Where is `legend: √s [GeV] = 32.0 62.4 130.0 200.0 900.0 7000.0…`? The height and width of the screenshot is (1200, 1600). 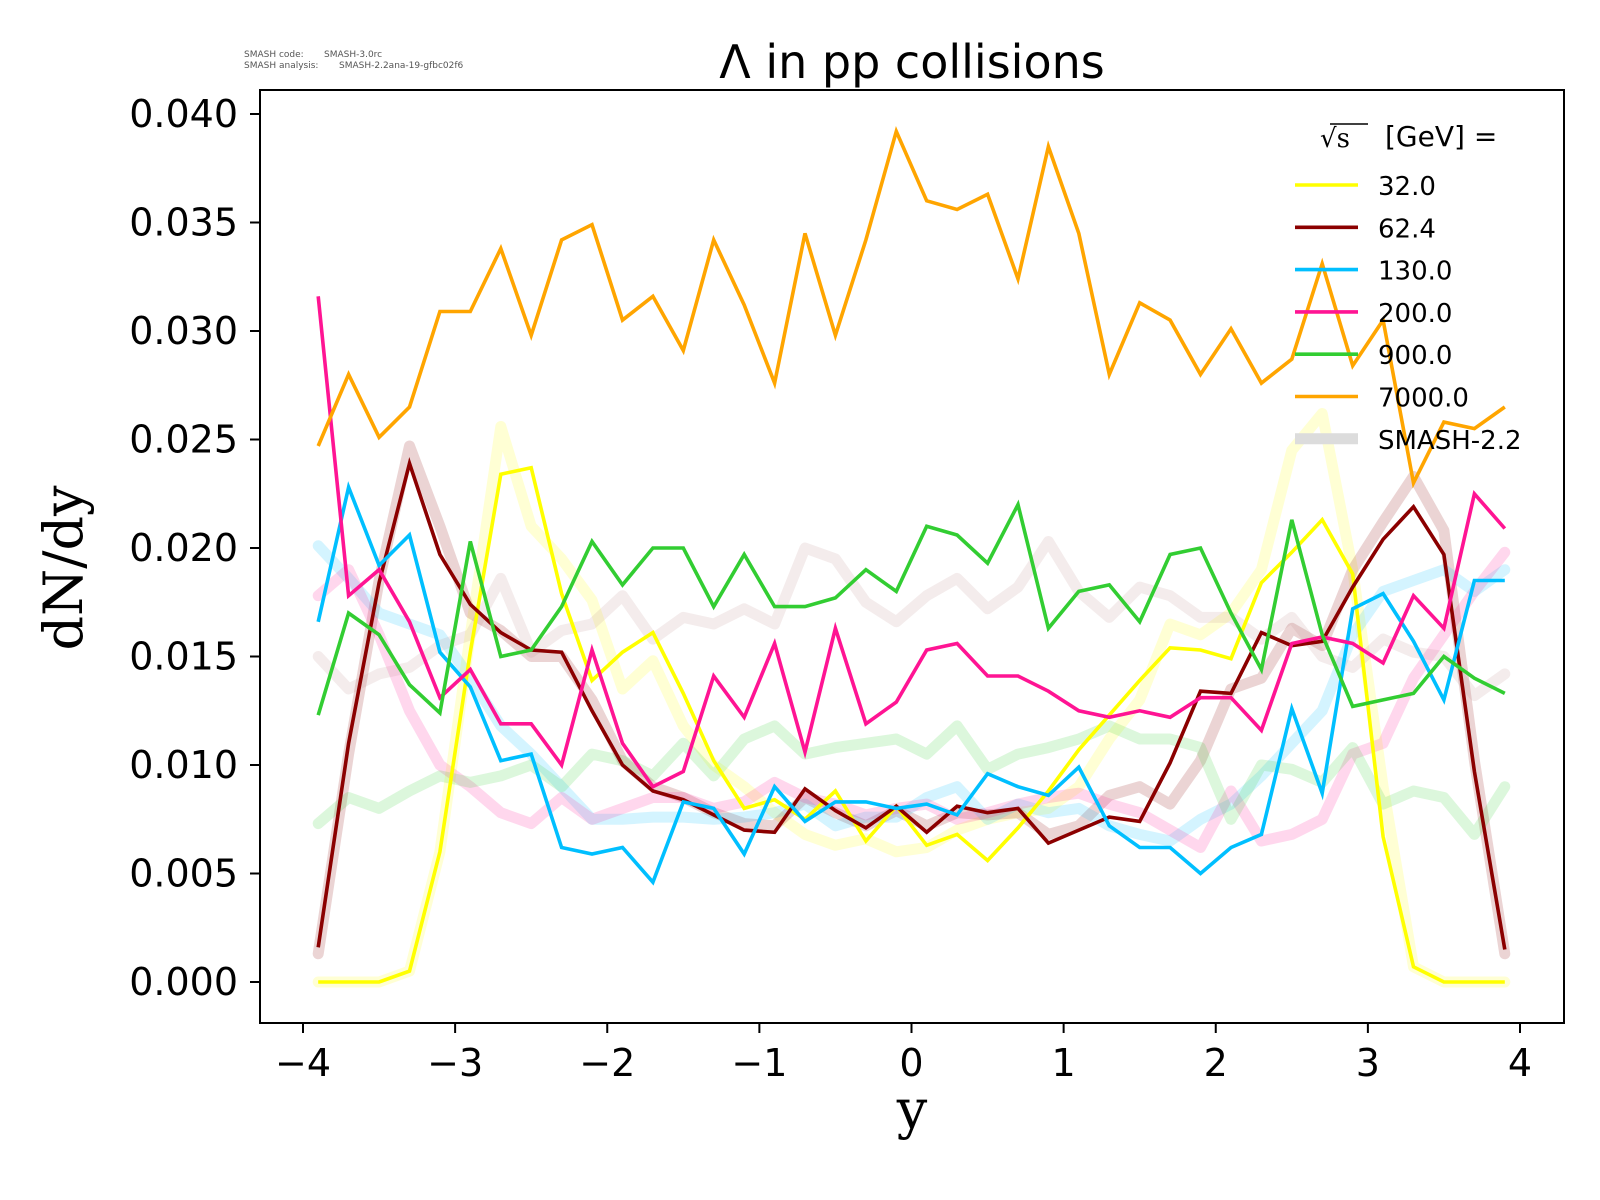
legend: √s [GeV] = 32.0 62.4 130.0 200.0 900.0 7000.0… is located at coordinates (1408, 288).